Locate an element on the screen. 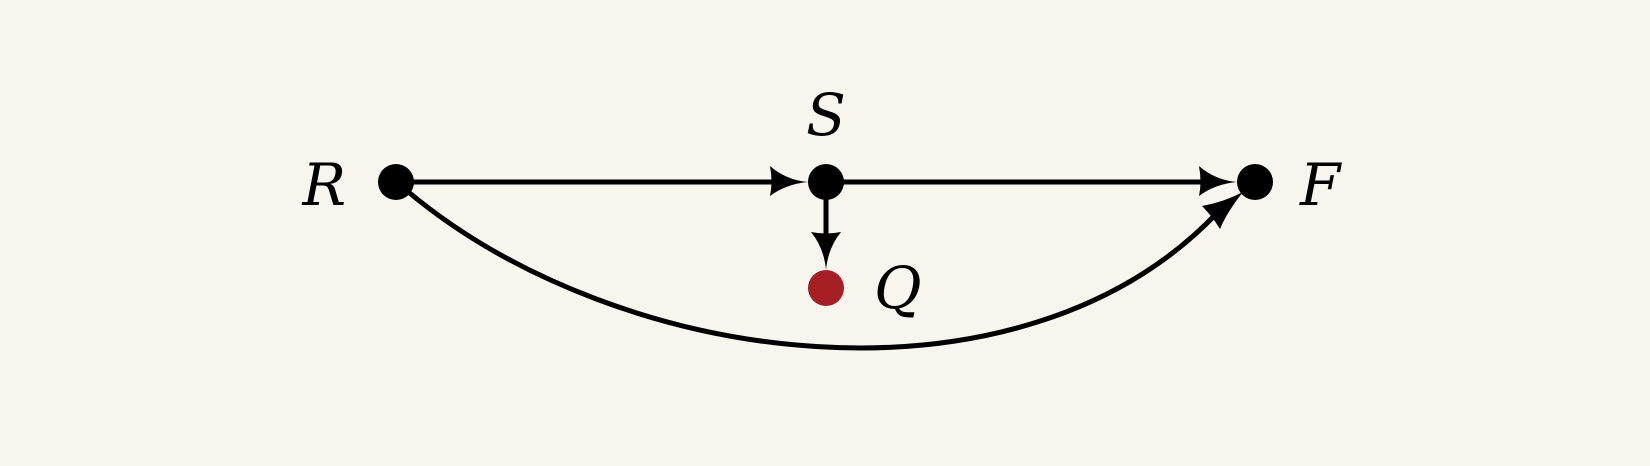 Image resolution: width=1650 pixels, height=466 pixels. edge-s-to-f-arrowhead is located at coordinates (1218, 181).